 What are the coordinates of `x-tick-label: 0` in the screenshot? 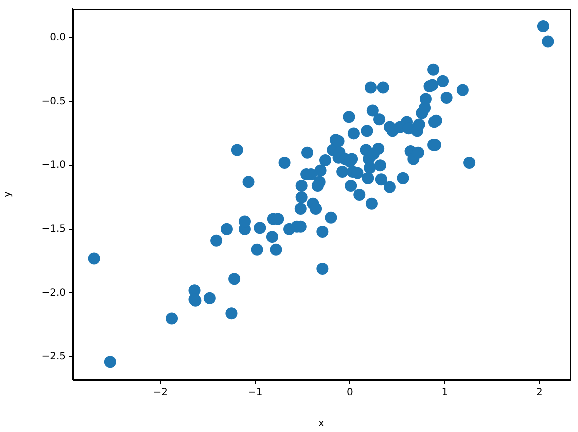 It's located at (350, 393).